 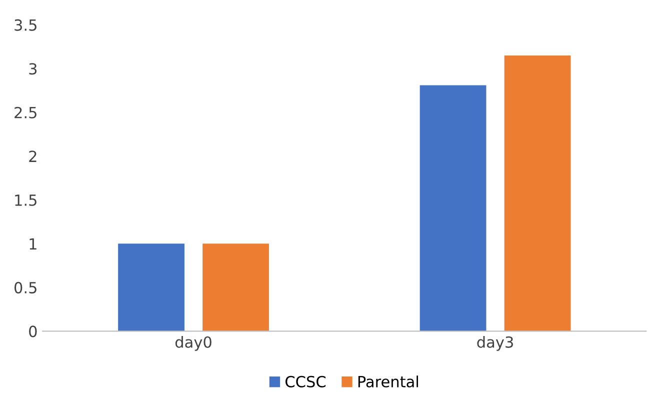 What do you see at coordinates (33, 332) in the screenshot?
I see `y-tick-label: 0` at bounding box center [33, 332].